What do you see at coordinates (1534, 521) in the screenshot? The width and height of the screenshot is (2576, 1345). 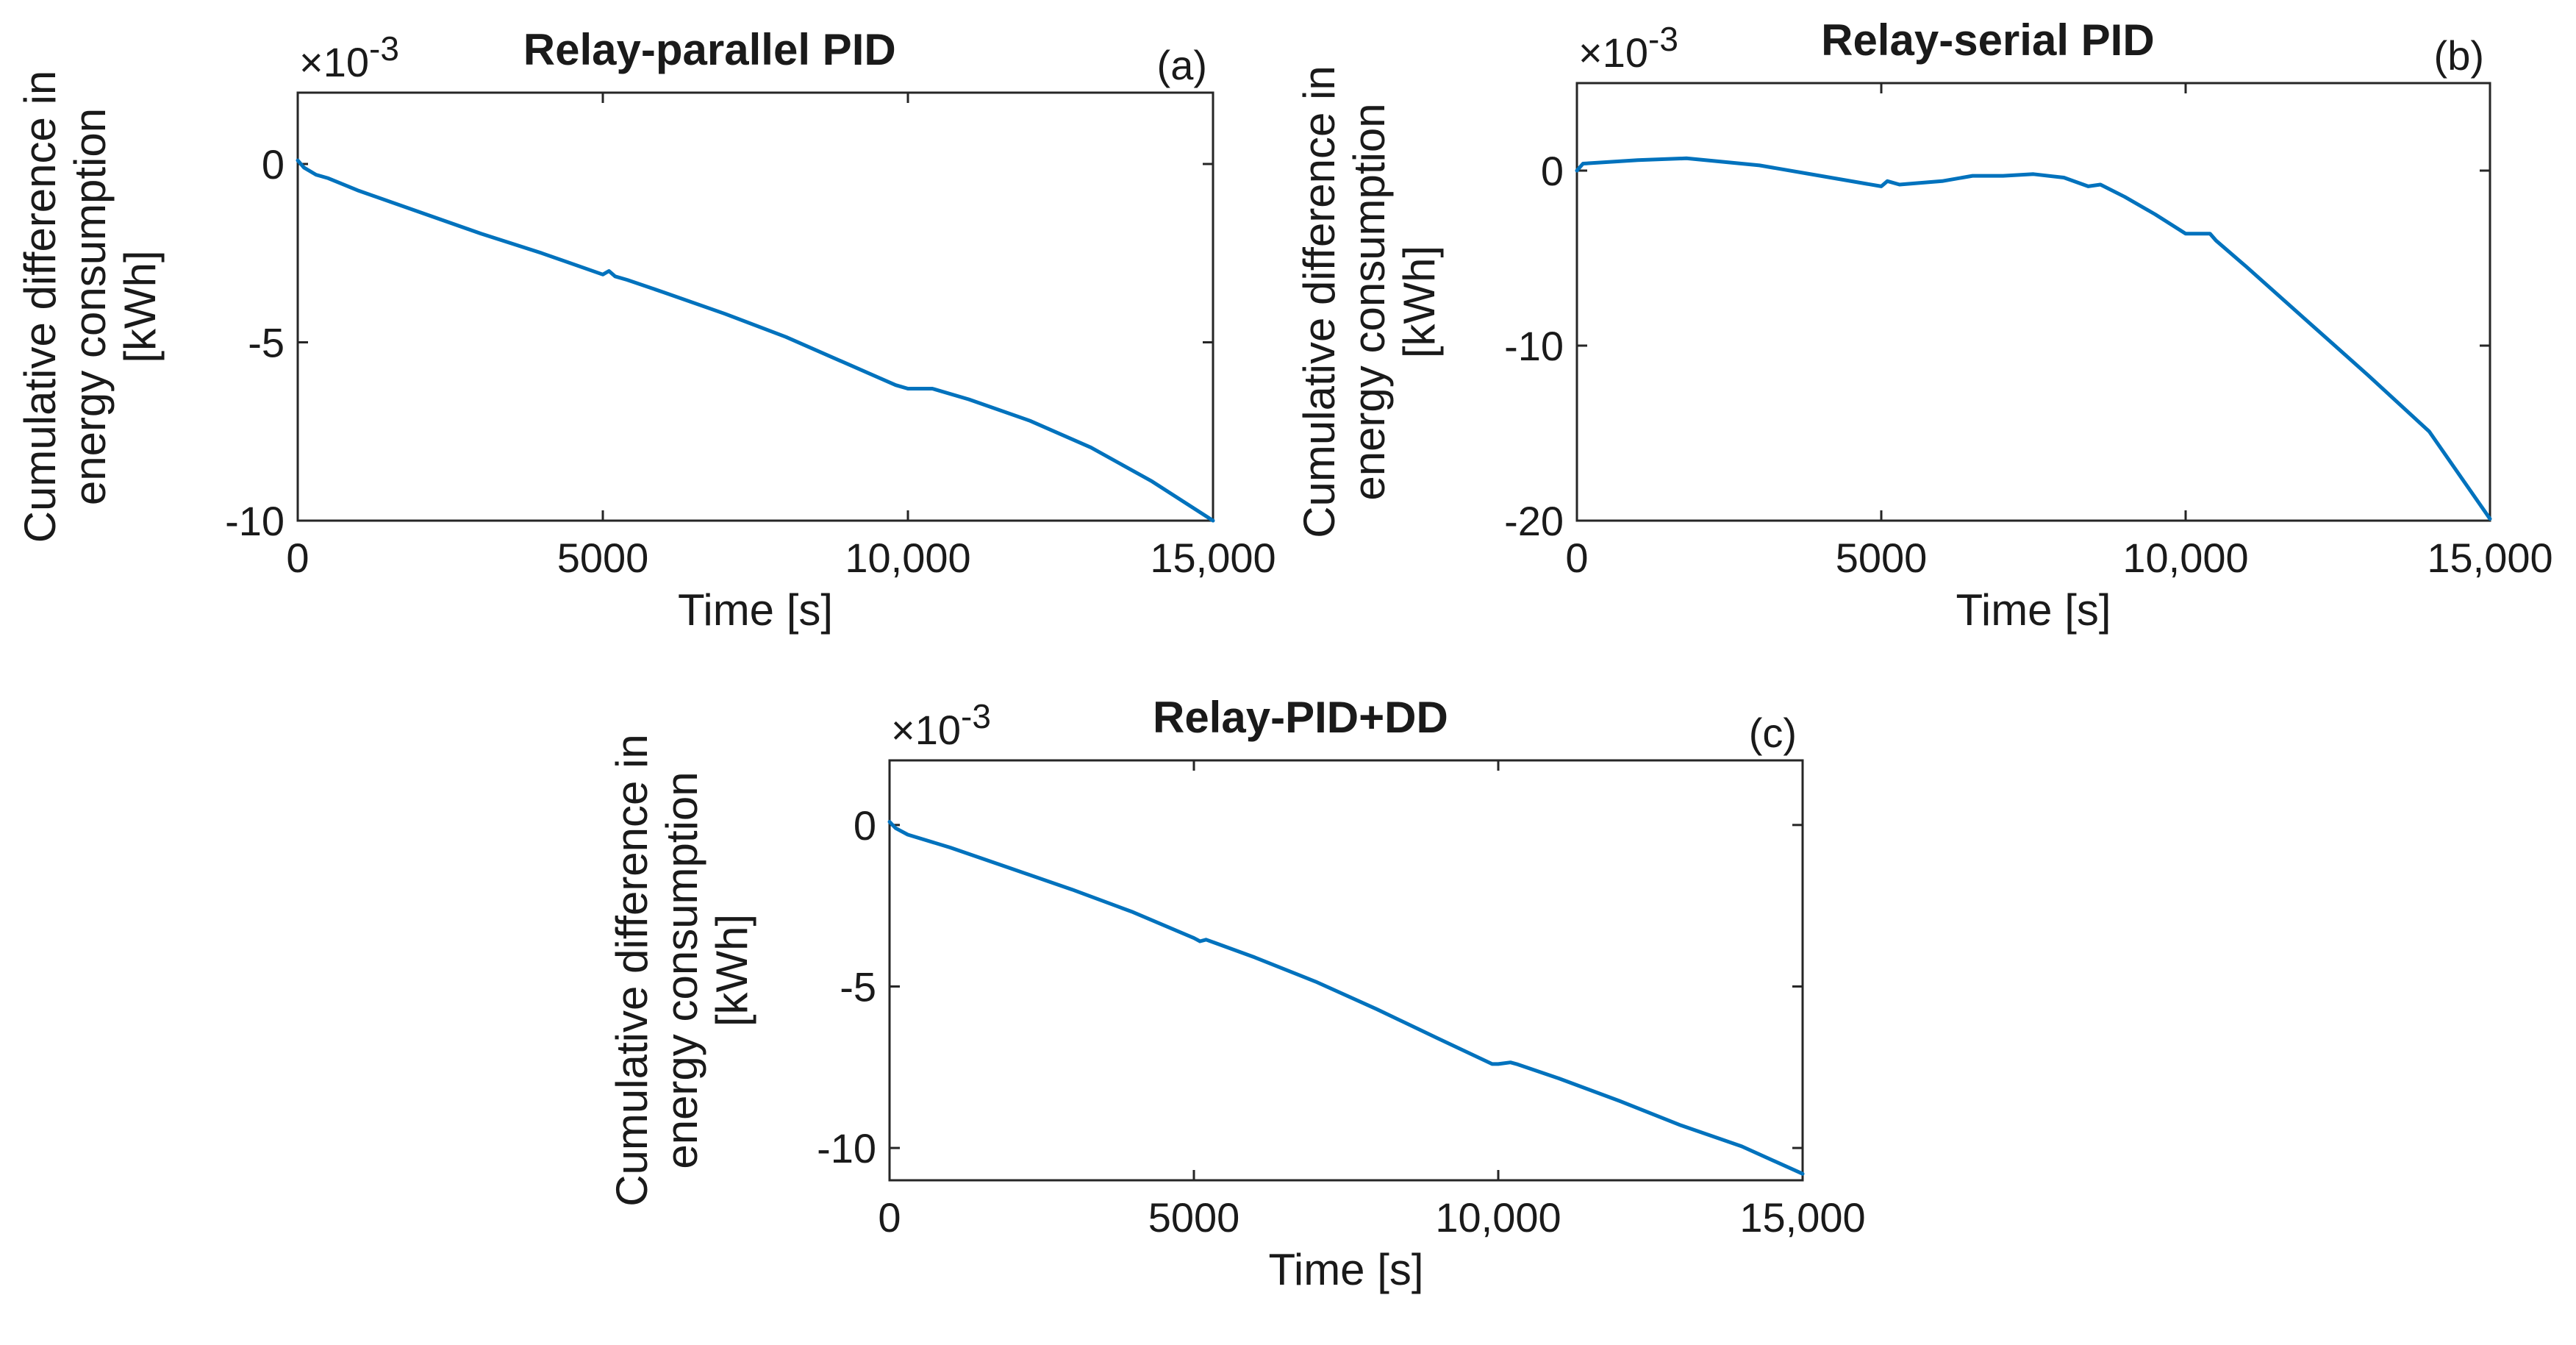 I see `y-tick-label: -20` at bounding box center [1534, 521].